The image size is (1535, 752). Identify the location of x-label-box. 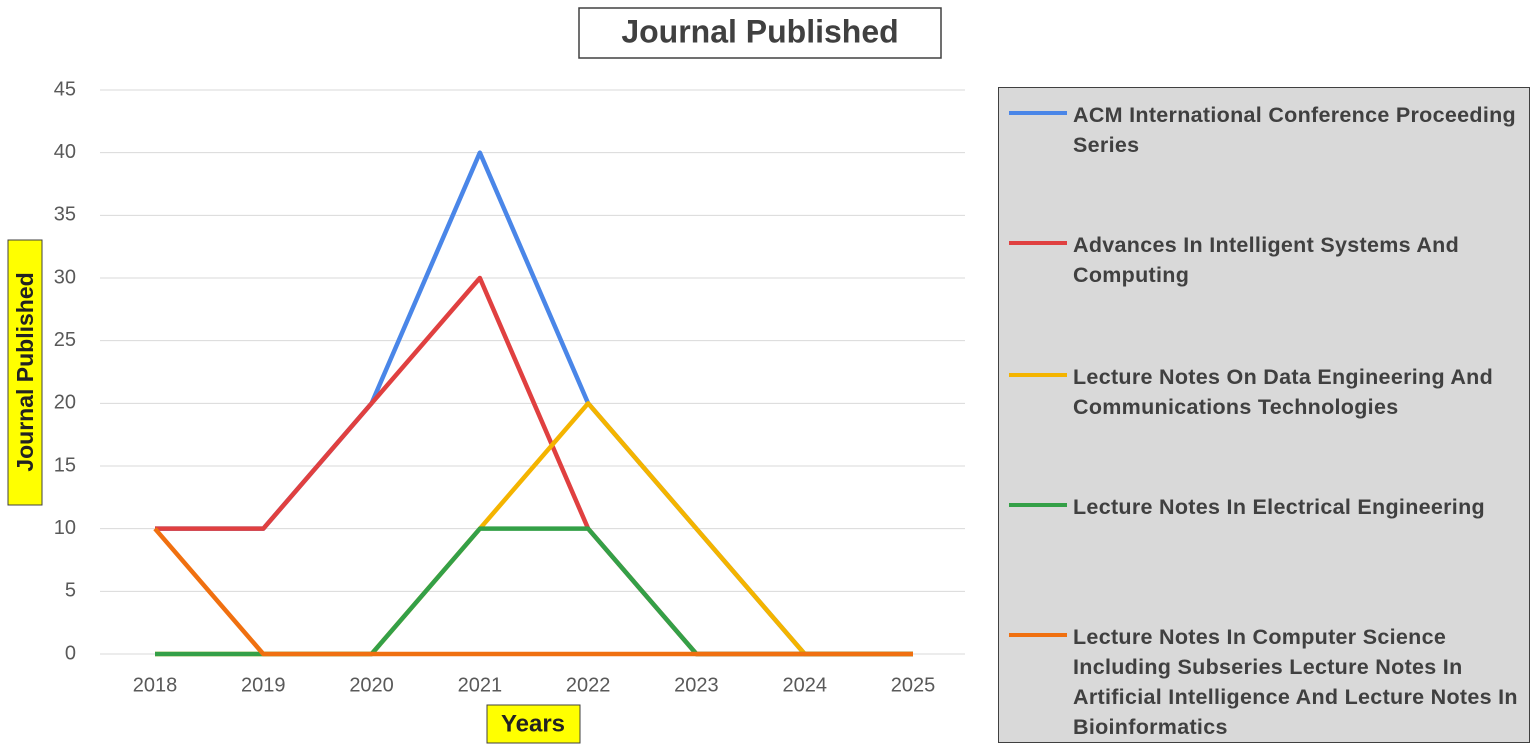
(533, 724).